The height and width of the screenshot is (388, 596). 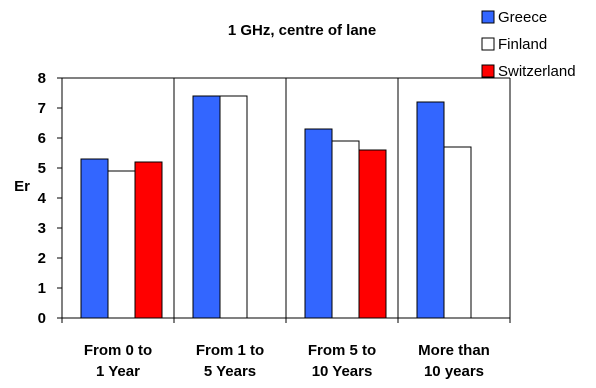 What do you see at coordinates (342, 371) in the screenshot?
I see `x-category-label: 10 Years` at bounding box center [342, 371].